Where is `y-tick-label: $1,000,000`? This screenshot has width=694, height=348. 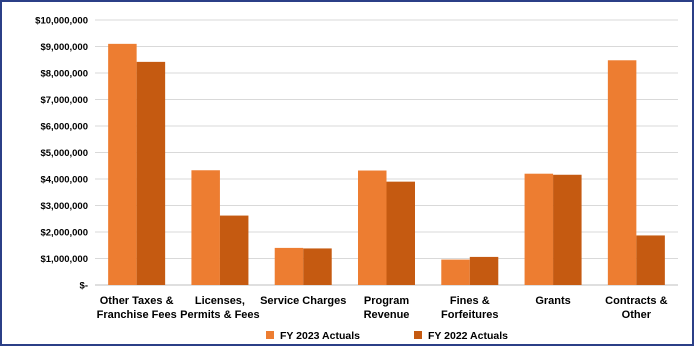 y-tick-label: $1,000,000 is located at coordinates (64, 259).